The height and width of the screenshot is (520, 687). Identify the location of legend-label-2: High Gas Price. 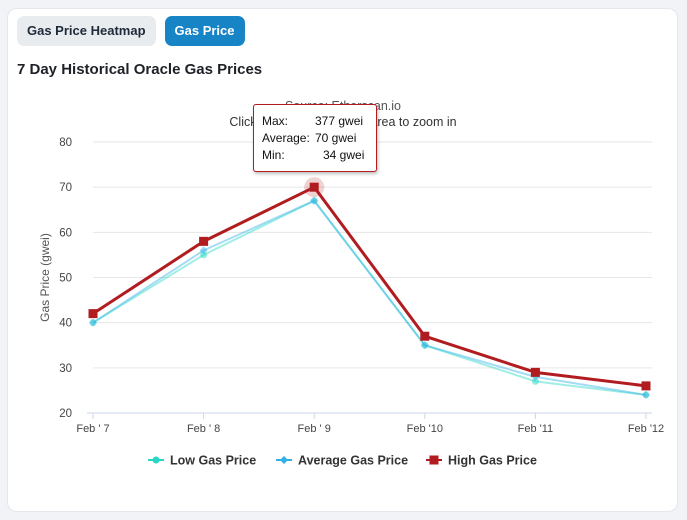
(492, 461).